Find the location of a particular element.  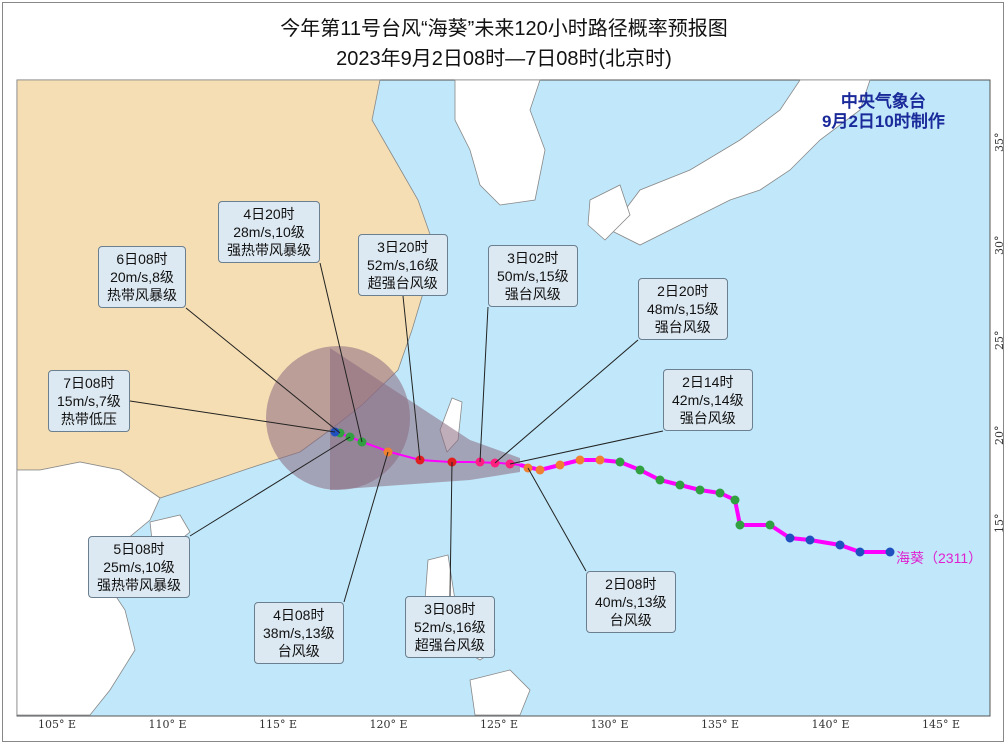

lat-tick-label: 35° N is located at coordinates (1000, 142).